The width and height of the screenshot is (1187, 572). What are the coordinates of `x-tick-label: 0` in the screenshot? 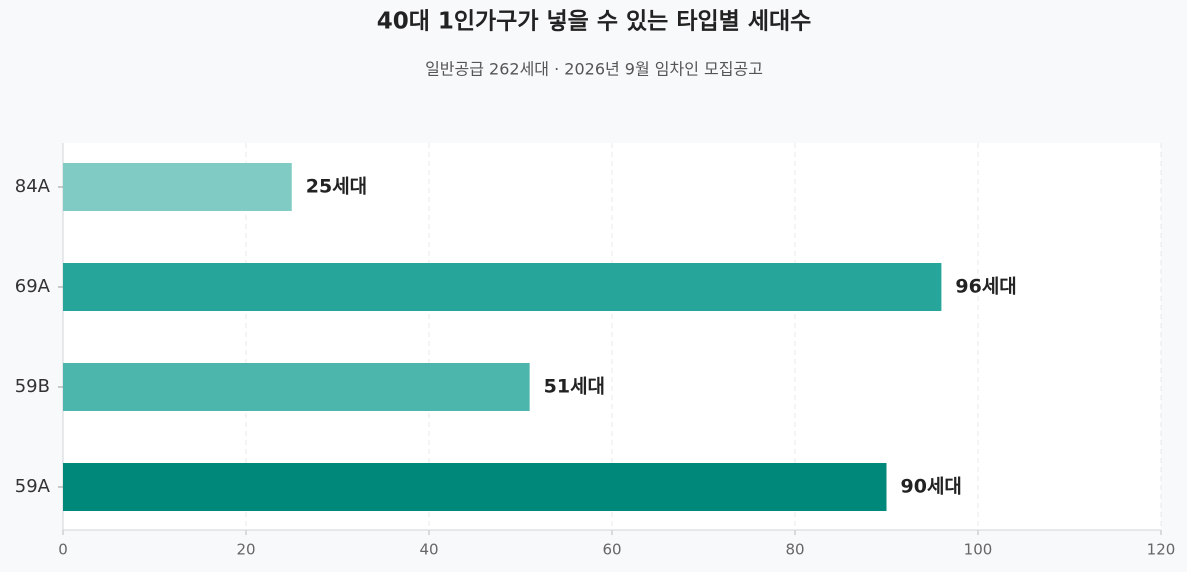 It's located at (63, 550).